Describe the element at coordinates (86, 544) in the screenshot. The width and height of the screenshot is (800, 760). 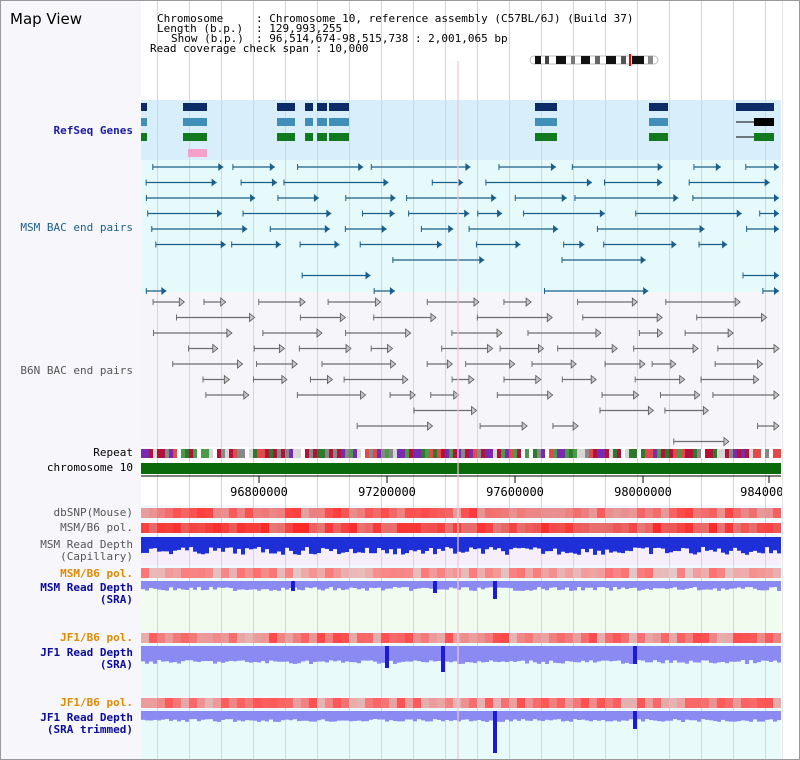
I see `msm-read-depth-label: MSM Read Depth` at that location.